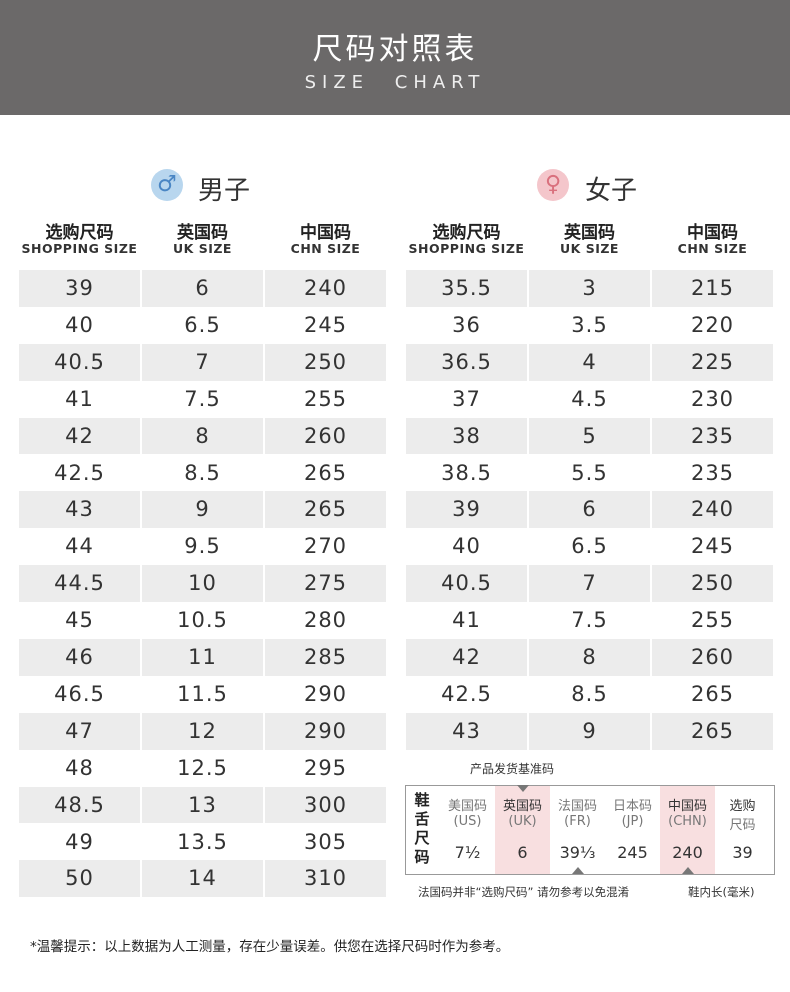 Image resolution: width=790 pixels, height=992 pixels. Describe the element at coordinates (79, 842) in the screenshot. I see `table-cell: 49` at that location.